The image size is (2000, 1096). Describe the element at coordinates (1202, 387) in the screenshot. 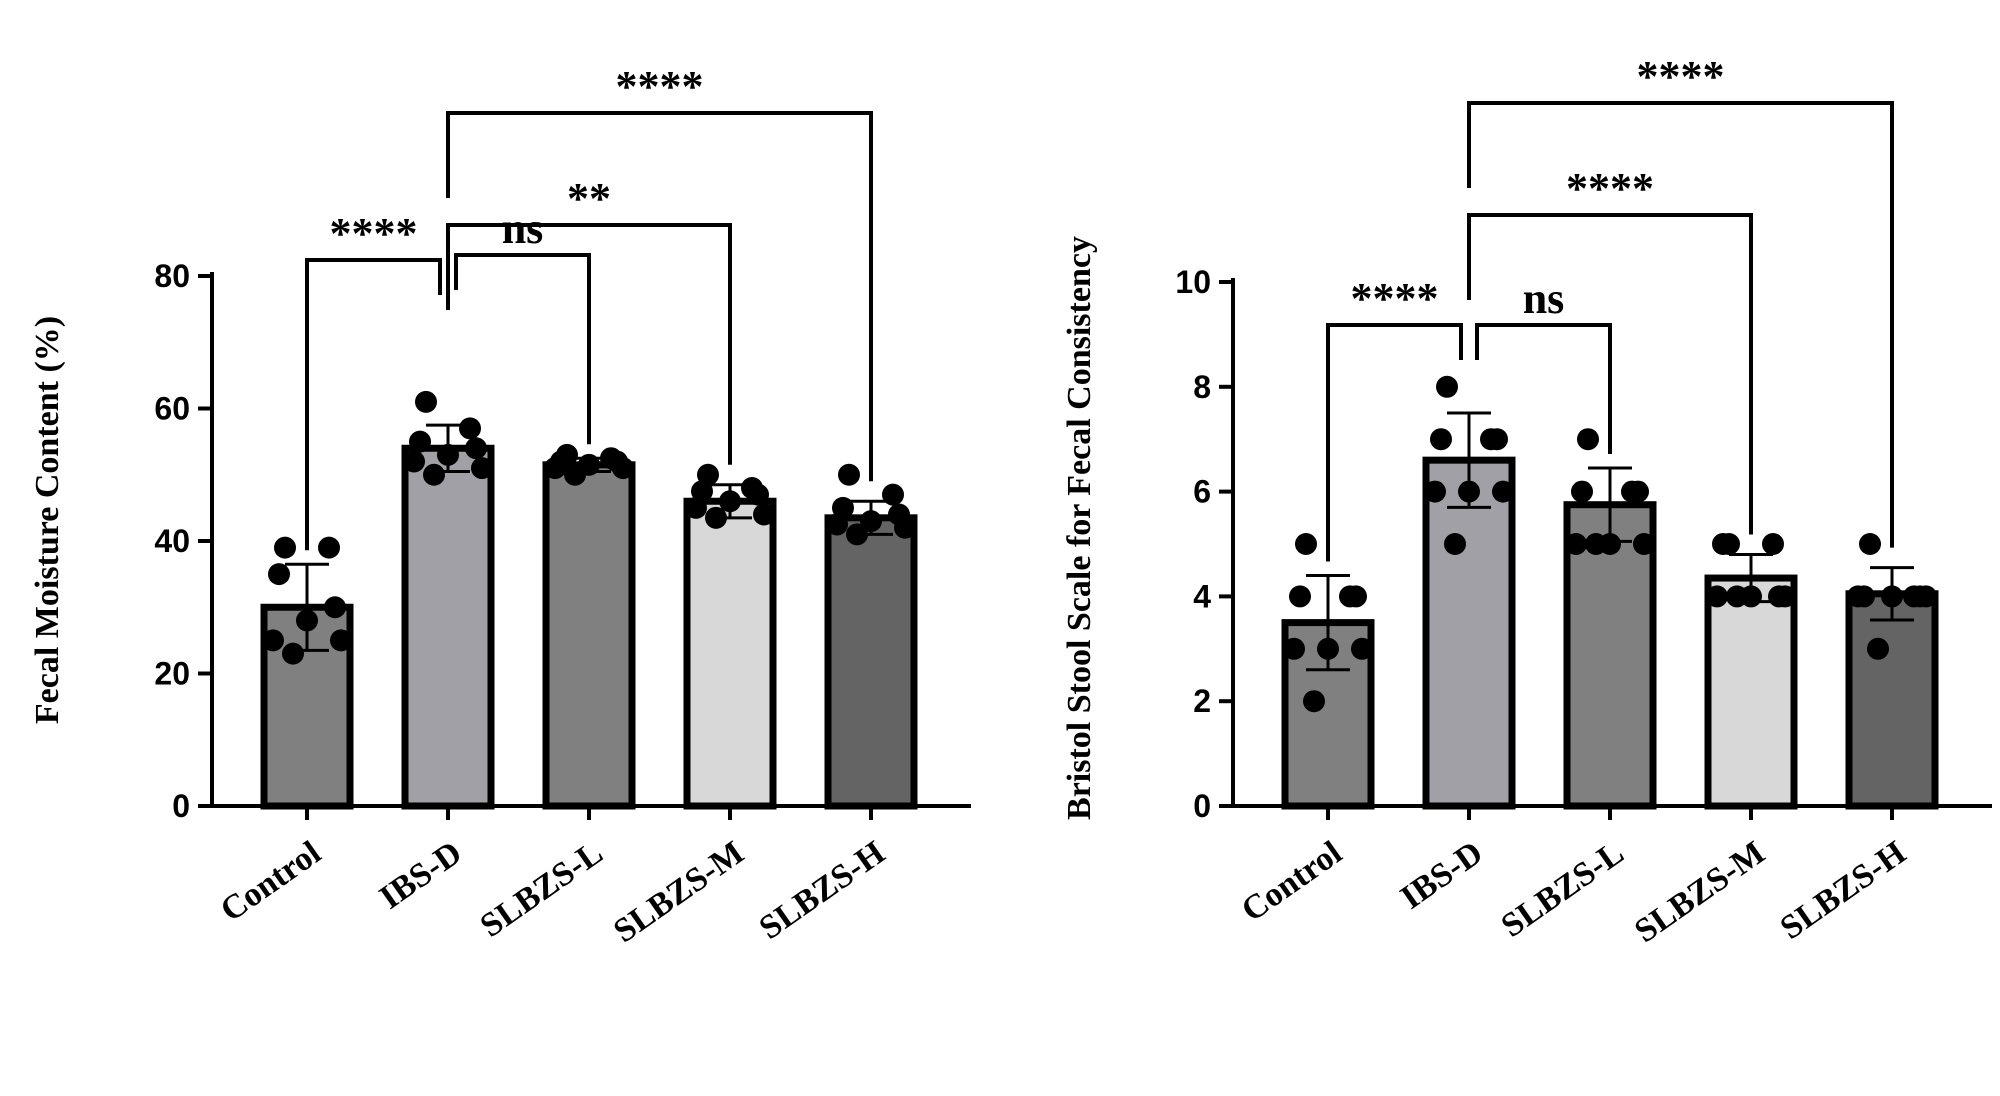

I see `y-tick-label: 8` at that location.